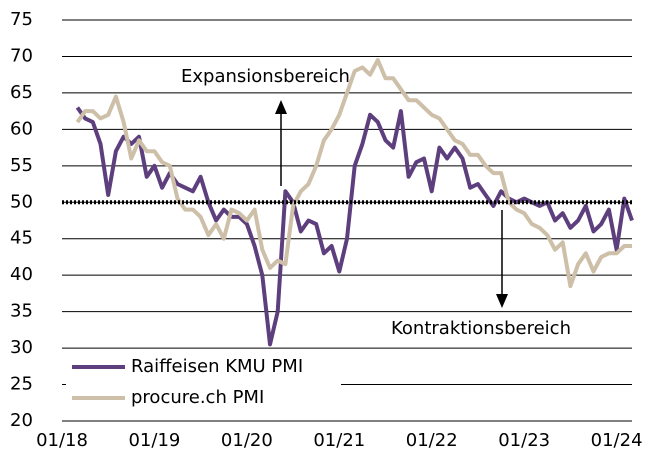 The height and width of the screenshot is (461, 659). Describe the element at coordinates (524, 440) in the screenshot. I see `x-tick-label: 01/23` at that location.